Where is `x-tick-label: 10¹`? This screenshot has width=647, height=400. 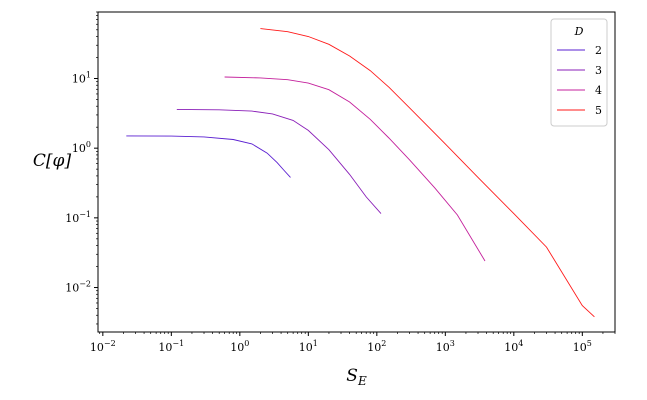
x-tick-label: 10¹ is located at coordinates (308, 346).